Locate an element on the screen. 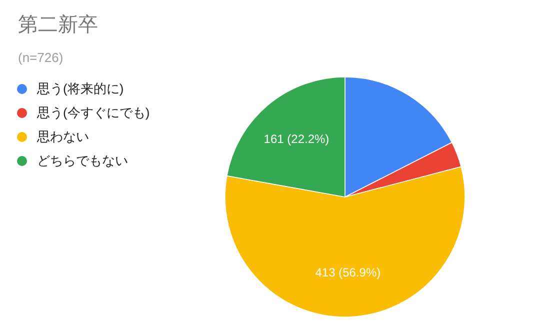  legend-label: 思わない is located at coordinates (62, 136).